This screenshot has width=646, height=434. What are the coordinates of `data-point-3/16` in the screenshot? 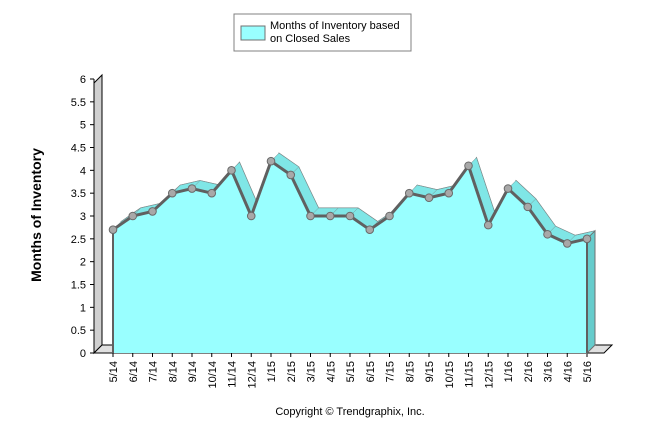 It's located at (547, 234).